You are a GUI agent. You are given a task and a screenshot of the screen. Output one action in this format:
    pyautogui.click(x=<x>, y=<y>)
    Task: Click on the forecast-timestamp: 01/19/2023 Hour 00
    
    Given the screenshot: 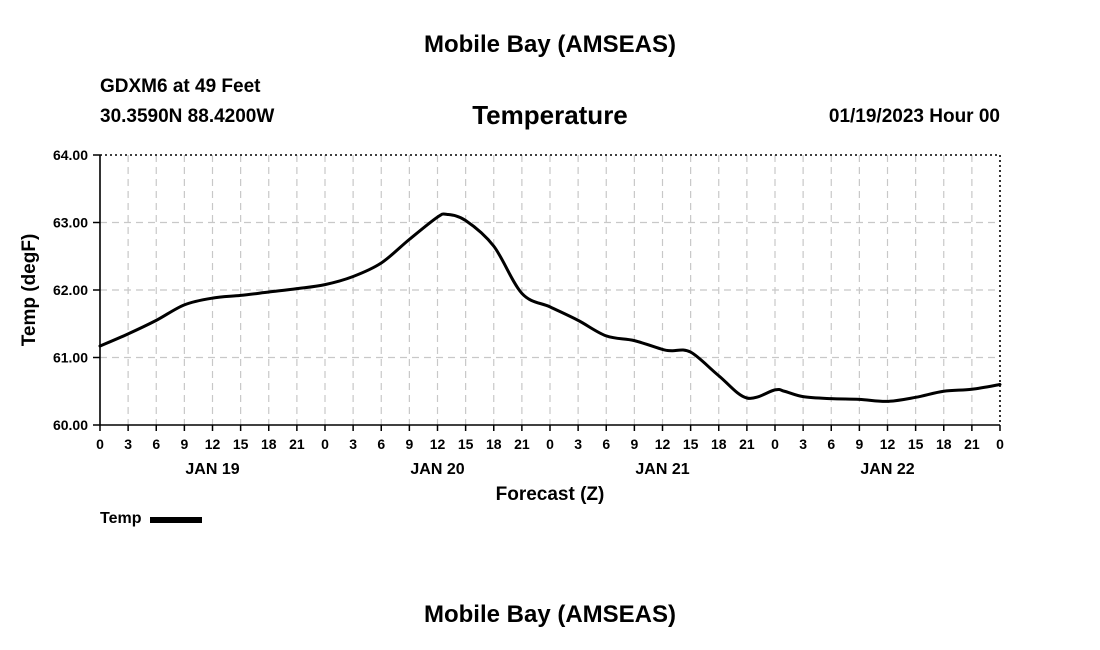 What is the action you would take?
    pyautogui.click(x=914, y=116)
    